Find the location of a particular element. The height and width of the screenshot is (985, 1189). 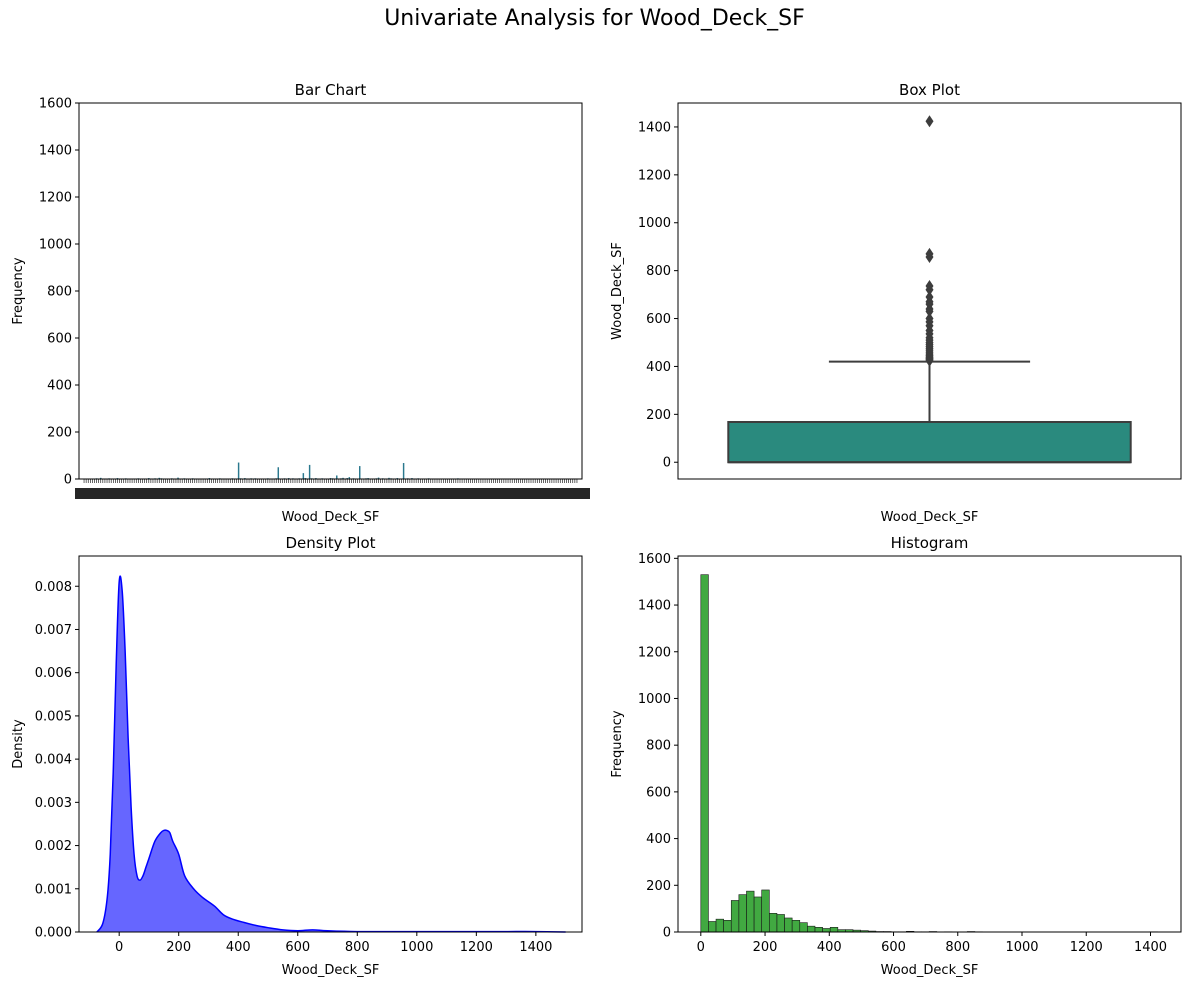

x-tick-label: 1200 is located at coordinates (1086, 947).